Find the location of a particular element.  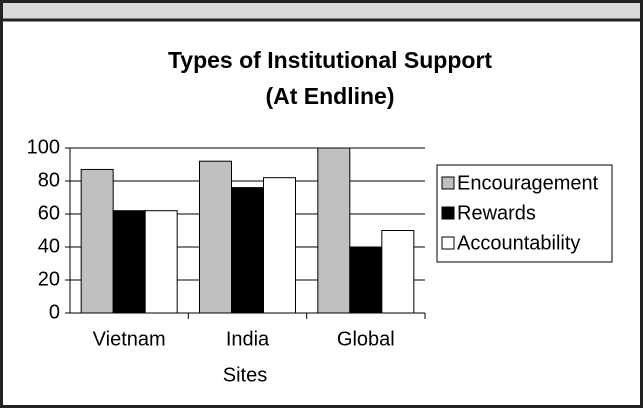

x-tick-label: Global is located at coordinates (366, 339).